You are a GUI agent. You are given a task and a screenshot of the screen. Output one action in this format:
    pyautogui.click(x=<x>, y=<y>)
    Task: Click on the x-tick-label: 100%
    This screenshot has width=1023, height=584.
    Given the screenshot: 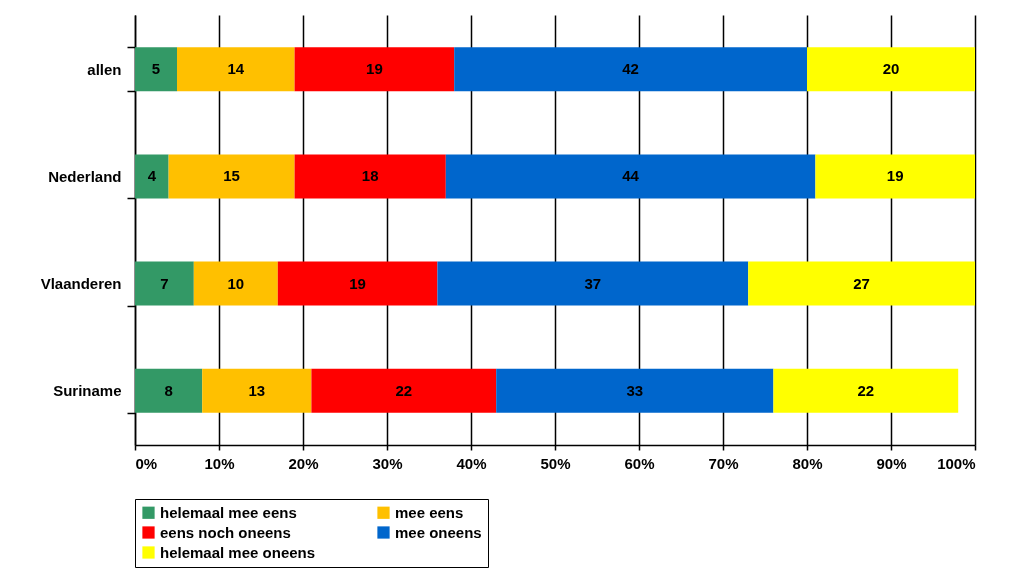 What is the action you would take?
    pyautogui.click(x=956, y=463)
    